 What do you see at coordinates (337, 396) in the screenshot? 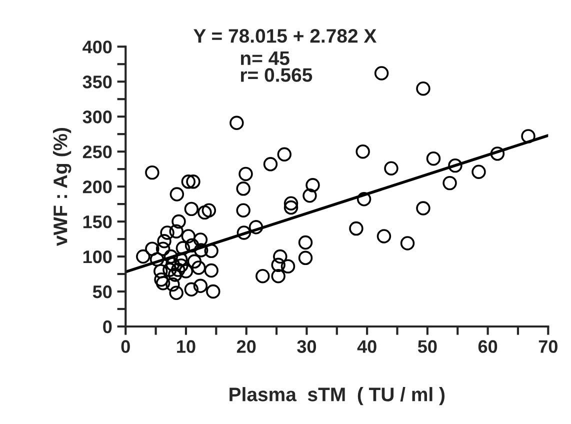
I see `x-axis-title: Plasma sTM ( TU / ml )` at bounding box center [337, 396].